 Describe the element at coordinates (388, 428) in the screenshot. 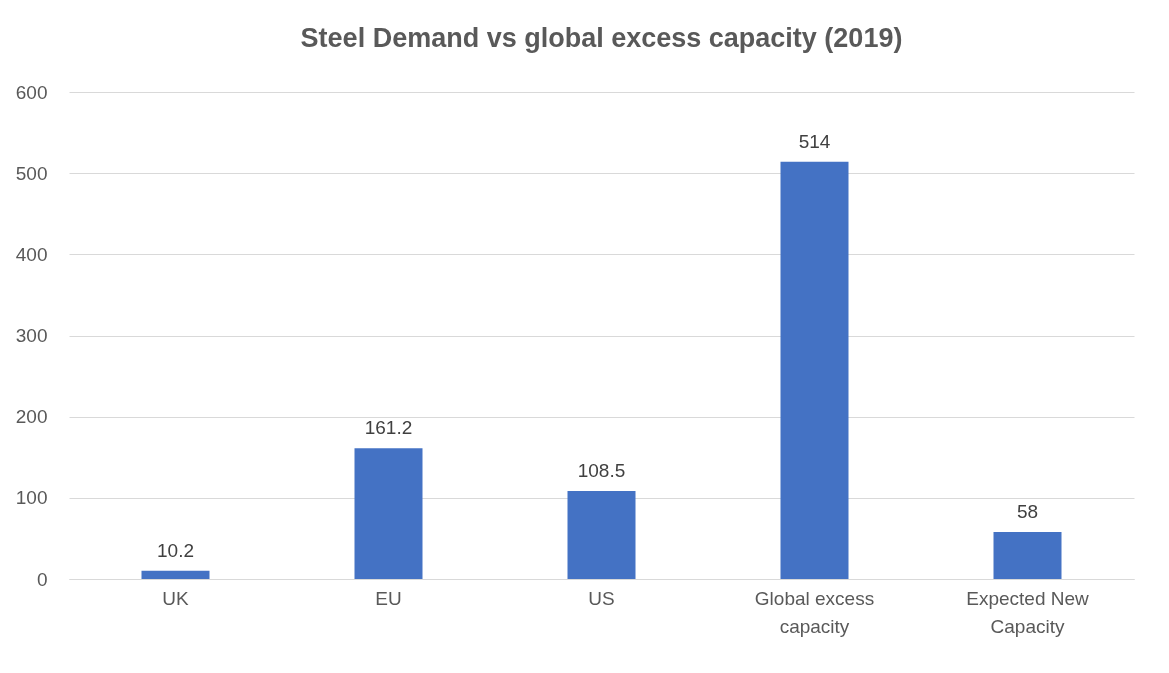

I see `data-label: 161.2` at that location.